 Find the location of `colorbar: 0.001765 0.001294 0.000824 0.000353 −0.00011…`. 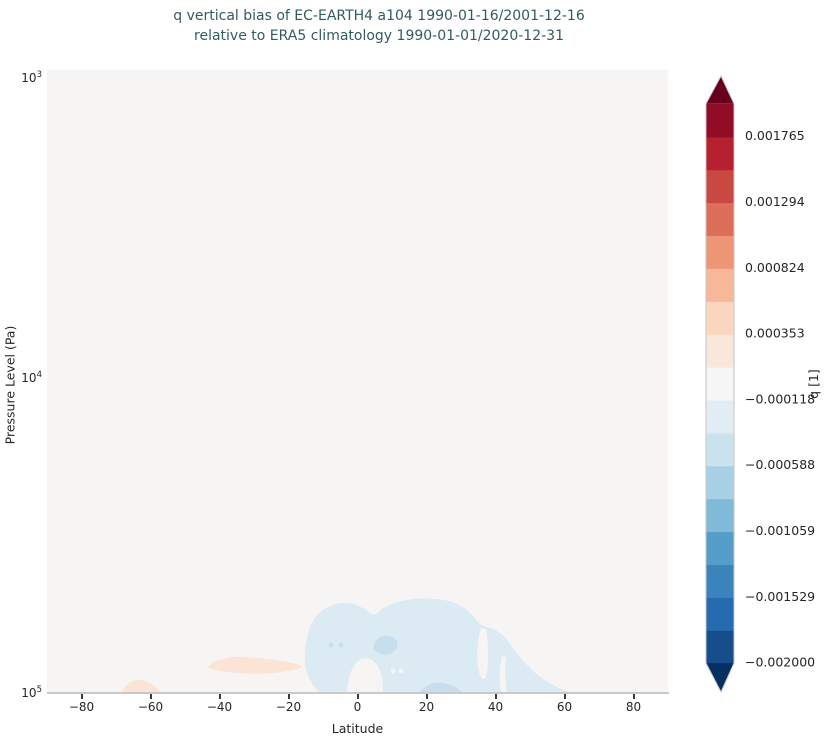

colorbar: 0.001765 0.001294 0.000824 0.000353 −0.00011… is located at coordinates (763, 384).